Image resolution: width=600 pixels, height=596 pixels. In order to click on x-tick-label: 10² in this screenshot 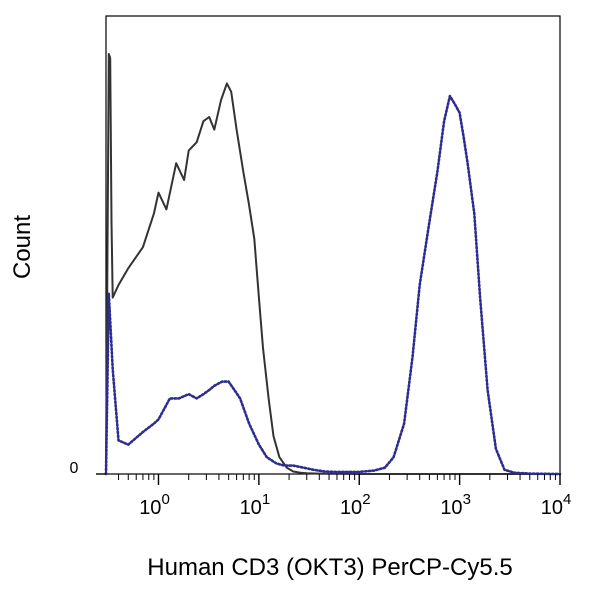, I will do `click(355, 505)`.